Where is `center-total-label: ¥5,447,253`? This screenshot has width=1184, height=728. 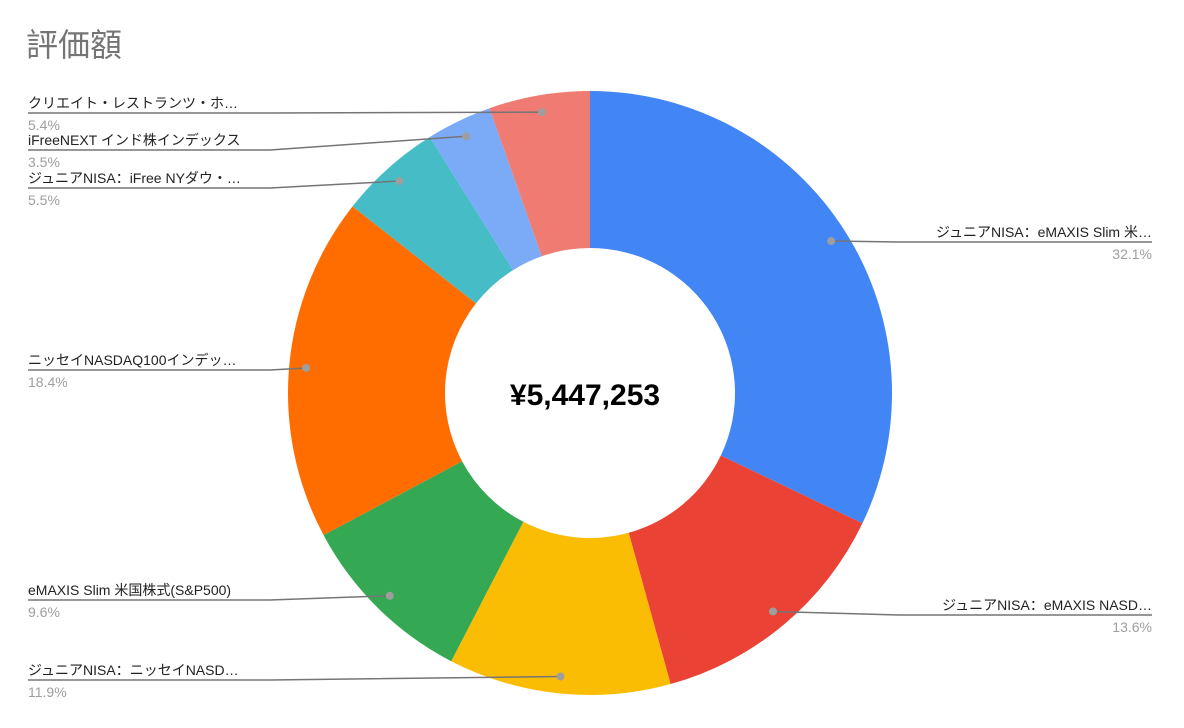 center-total-label: ¥5,447,253 is located at coordinates (585, 395).